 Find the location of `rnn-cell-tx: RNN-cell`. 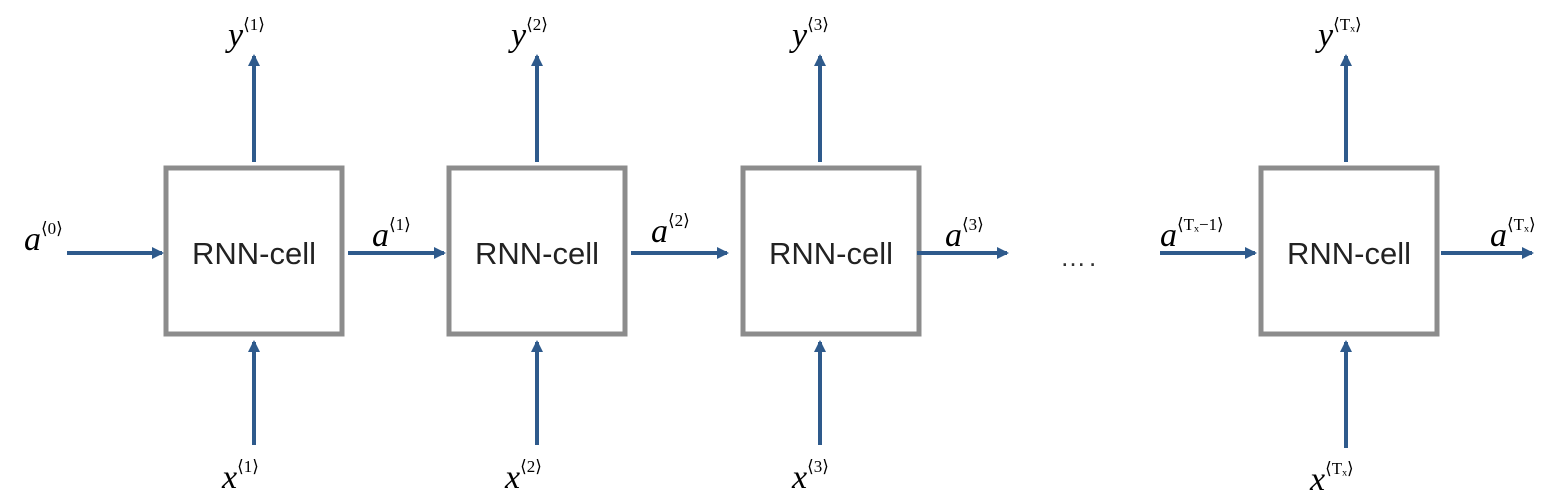

rnn-cell-tx: RNN-cell is located at coordinates (1349, 251).